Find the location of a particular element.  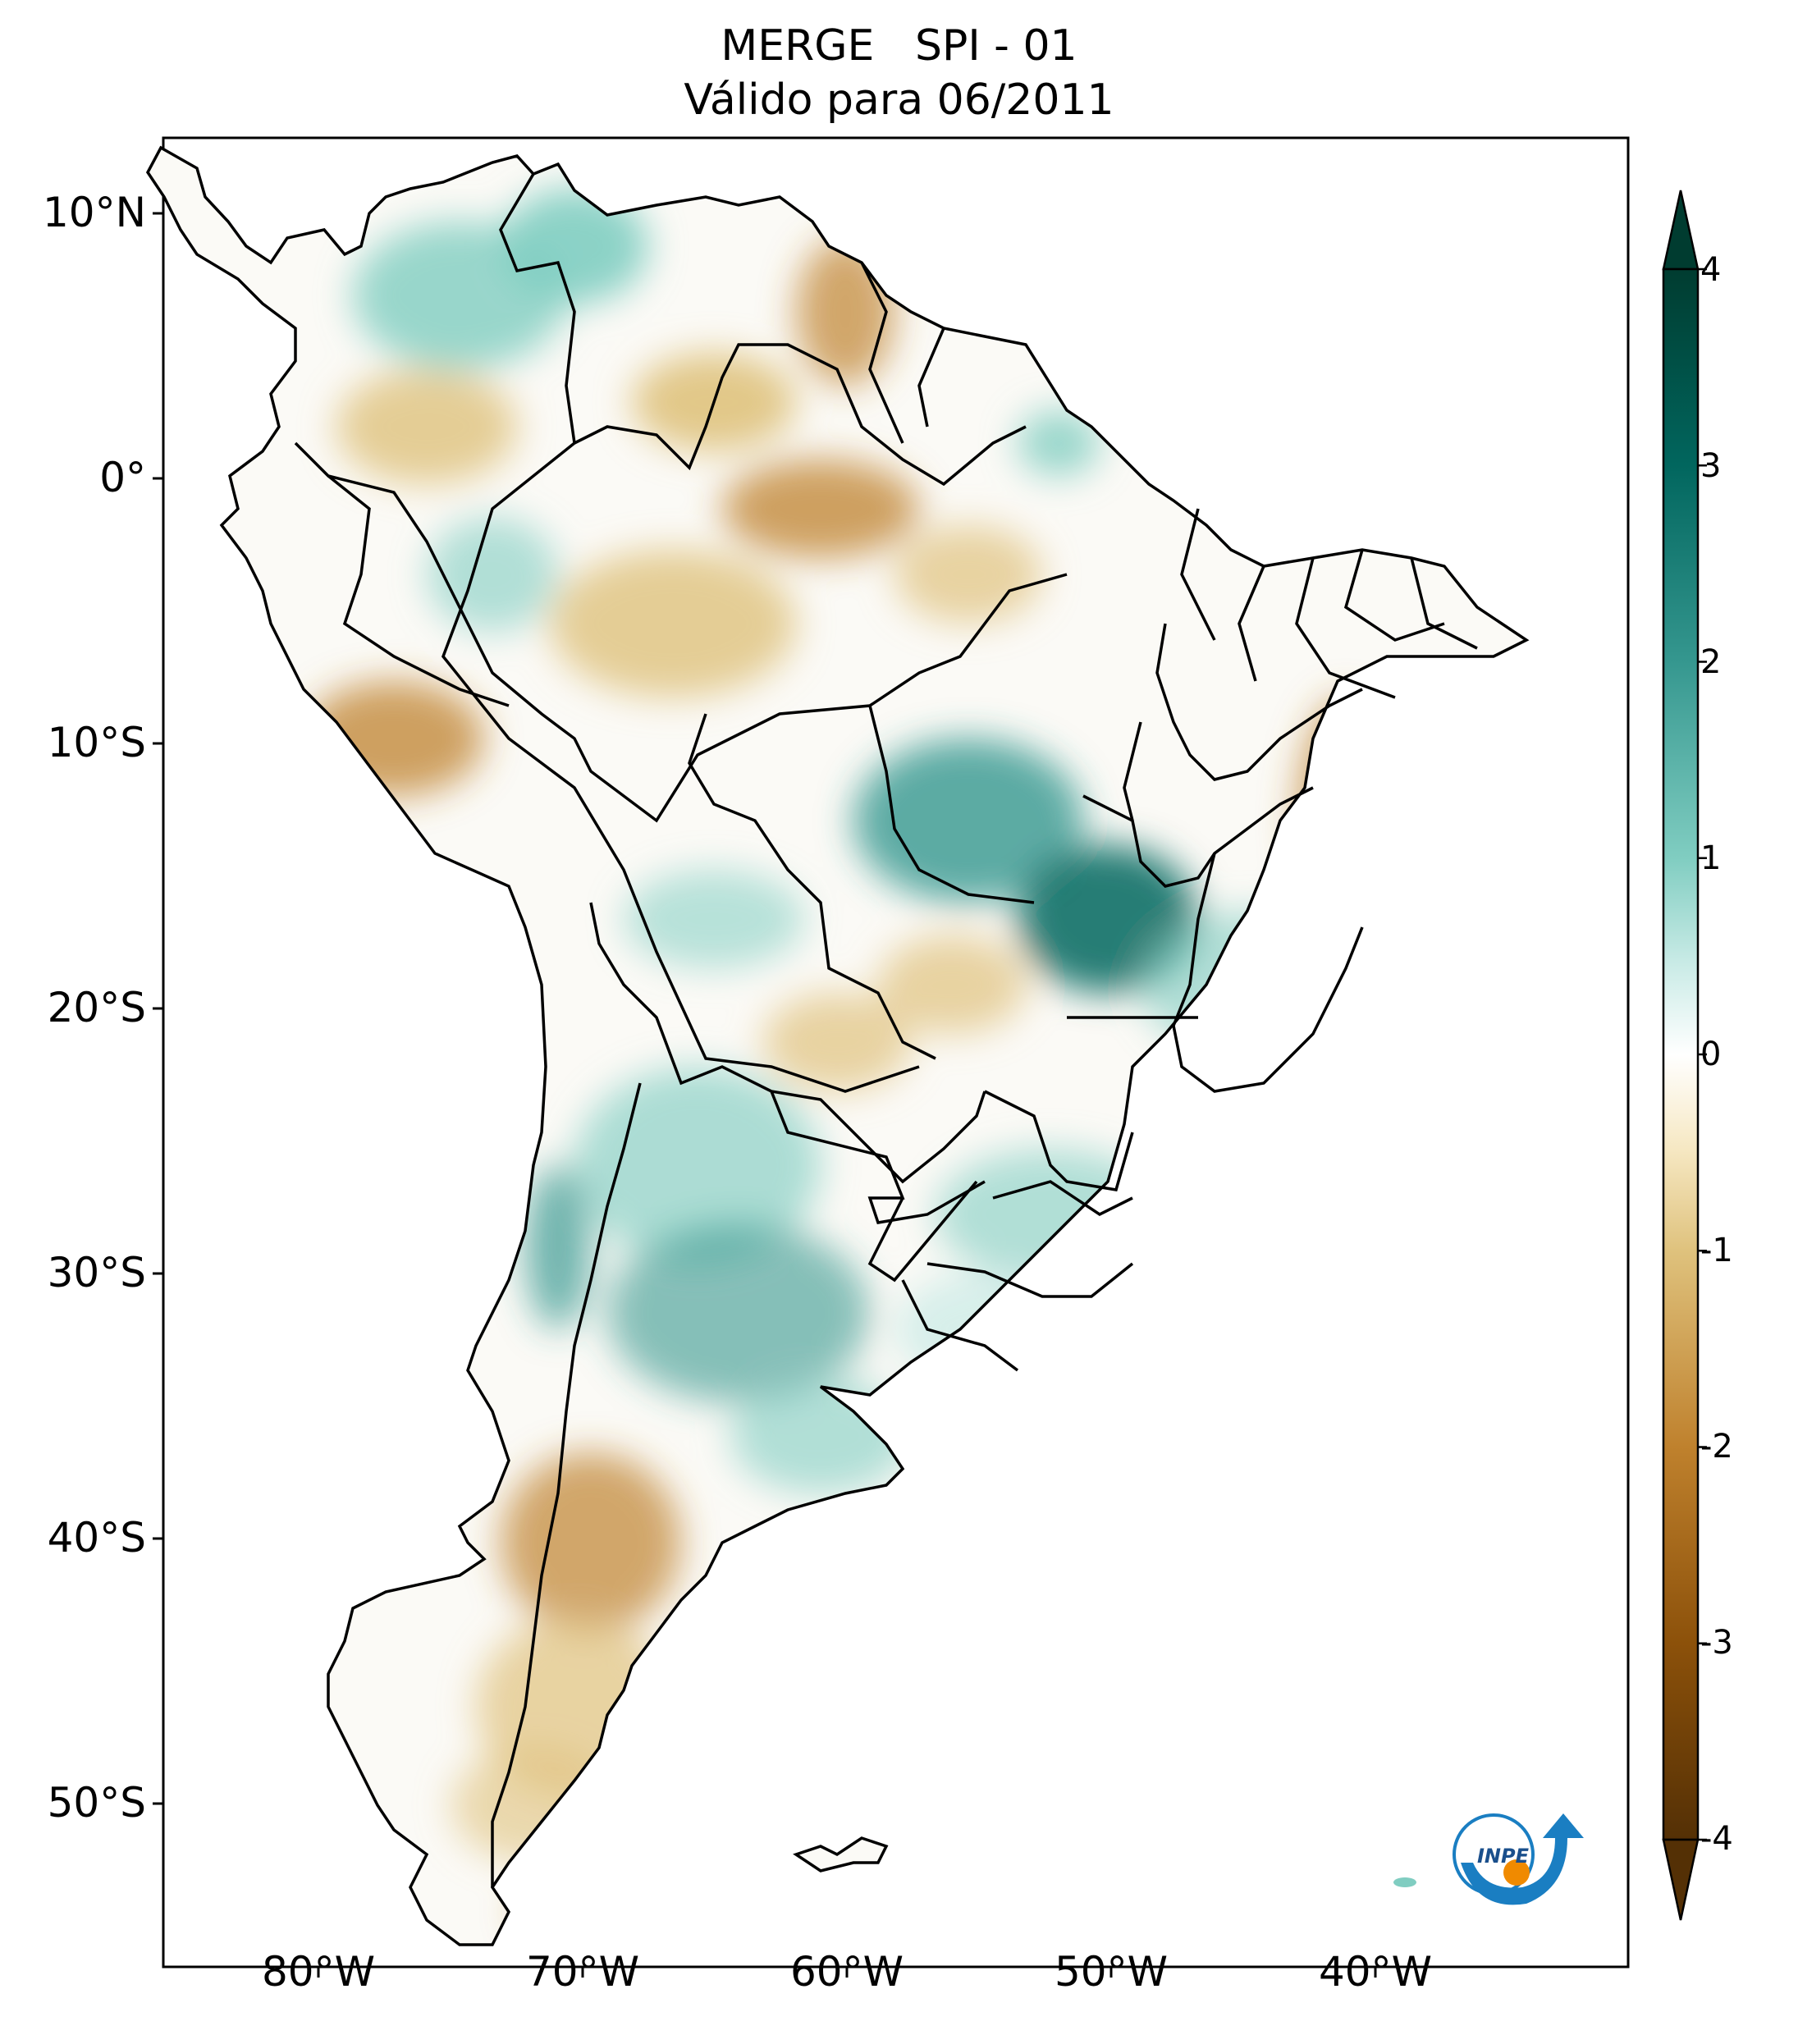

inpe-logo-text: INPE is located at coordinates (1503, 1856).